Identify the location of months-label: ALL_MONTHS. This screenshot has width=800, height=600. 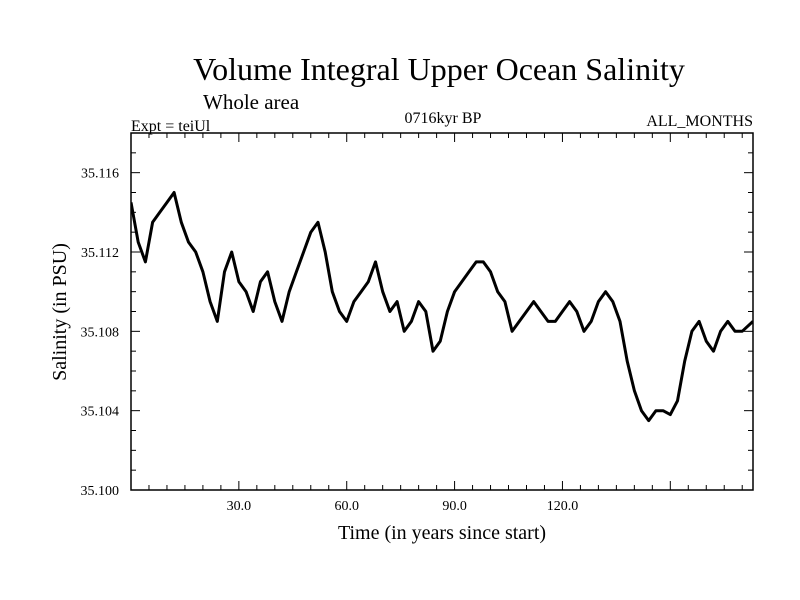
(699, 121).